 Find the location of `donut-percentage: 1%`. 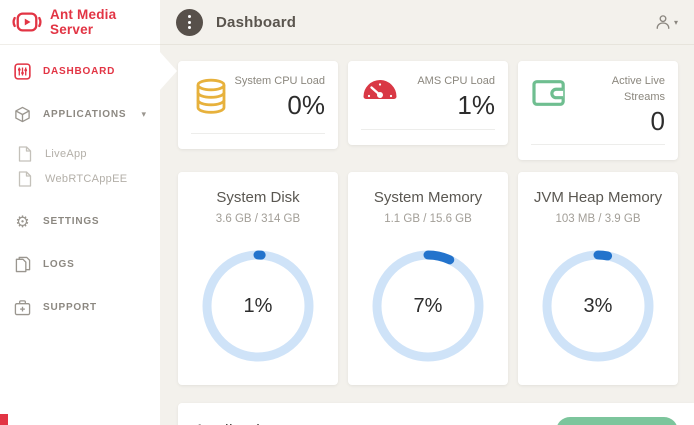

donut-percentage: 1% is located at coordinates (258, 305).